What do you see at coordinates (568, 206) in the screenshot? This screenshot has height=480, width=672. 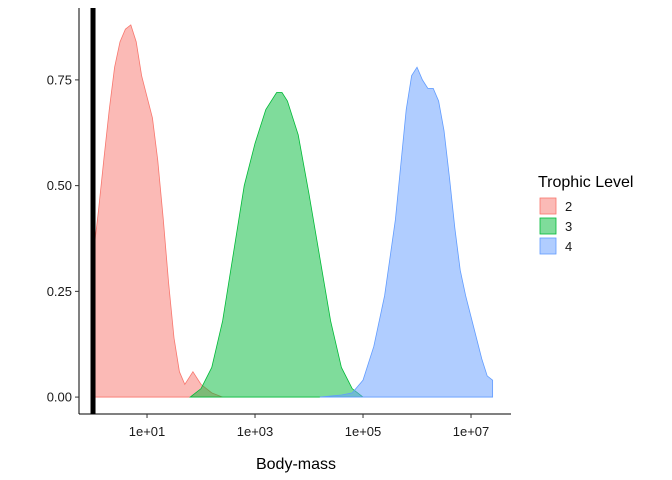 I see `legend-label-level-2: 2` at bounding box center [568, 206].